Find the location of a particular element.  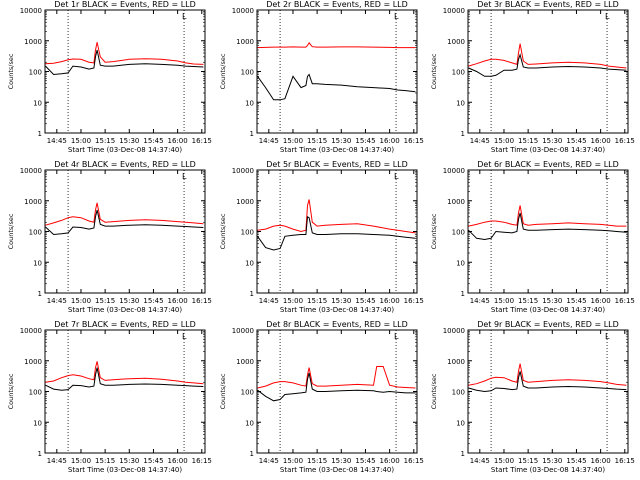

panel-title: Det 5r BLACK = Events, RED = LLD is located at coordinates (337, 164).